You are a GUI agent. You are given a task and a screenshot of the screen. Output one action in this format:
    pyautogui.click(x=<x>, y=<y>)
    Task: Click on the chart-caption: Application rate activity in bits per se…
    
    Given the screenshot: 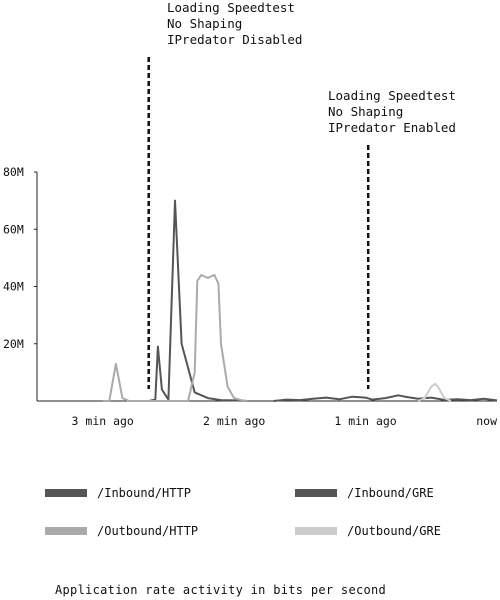 What is the action you would take?
    pyautogui.click(x=221, y=590)
    